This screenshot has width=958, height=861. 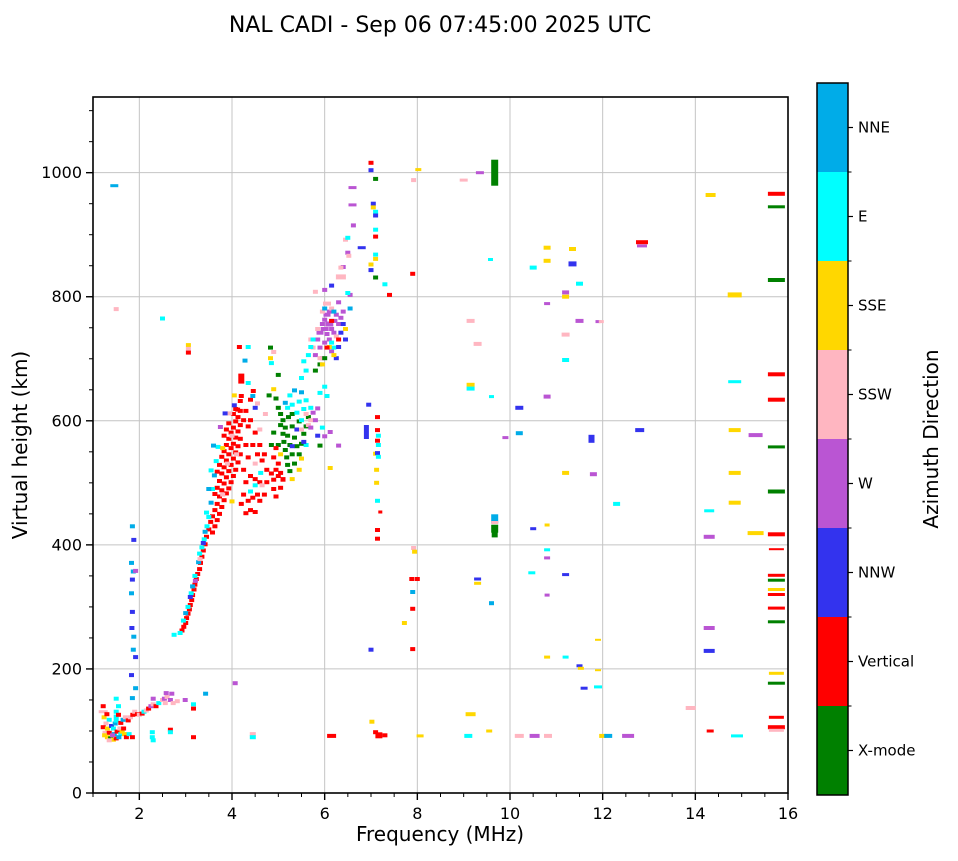 I want to click on x-tick-label: 16, so click(x=788, y=813).